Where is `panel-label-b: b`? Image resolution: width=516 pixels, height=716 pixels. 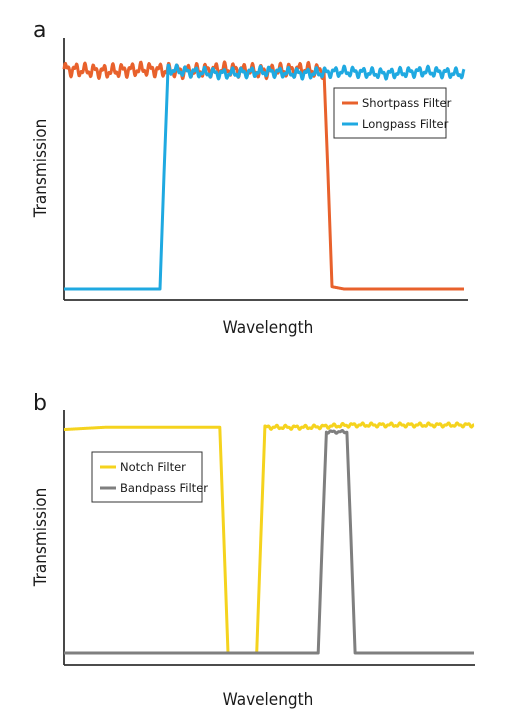 panel-label-b: b is located at coordinates (40, 403).